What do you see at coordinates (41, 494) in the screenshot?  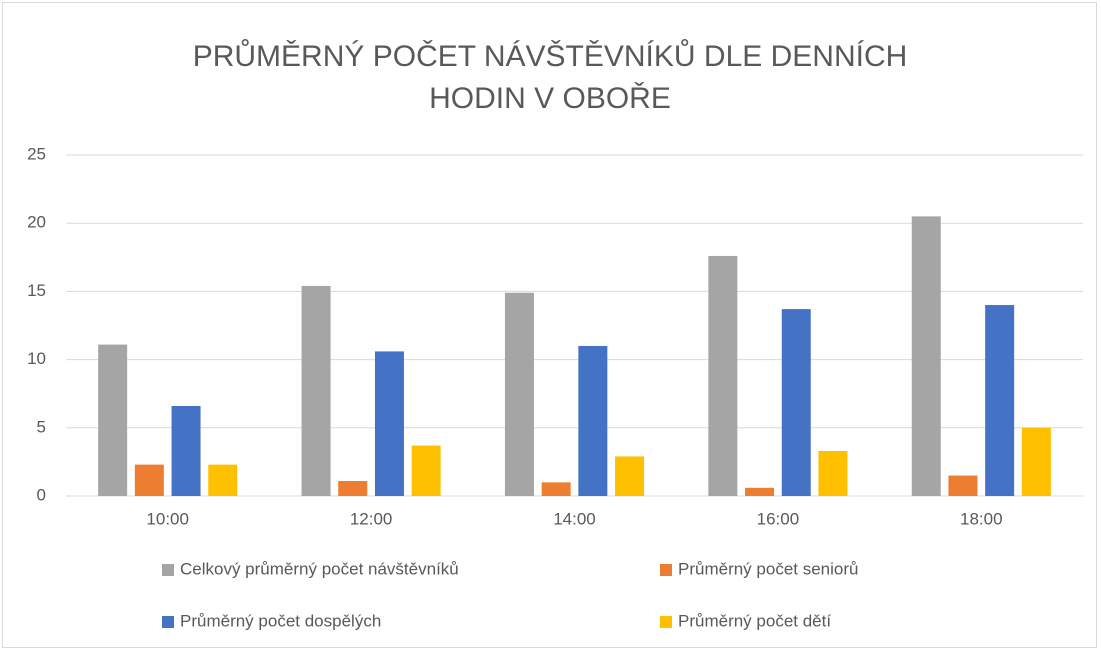 I see `y-tick-label: 0` at bounding box center [41, 494].